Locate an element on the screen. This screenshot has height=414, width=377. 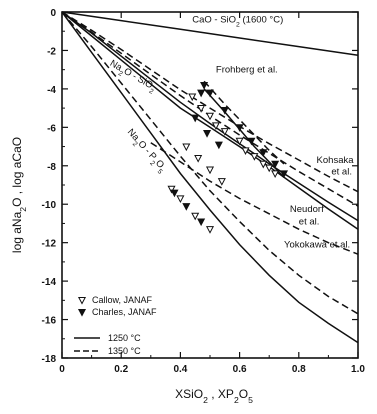
annotation-label: CaO - SiO2 (1600 °C) is located at coordinates (237, 22).